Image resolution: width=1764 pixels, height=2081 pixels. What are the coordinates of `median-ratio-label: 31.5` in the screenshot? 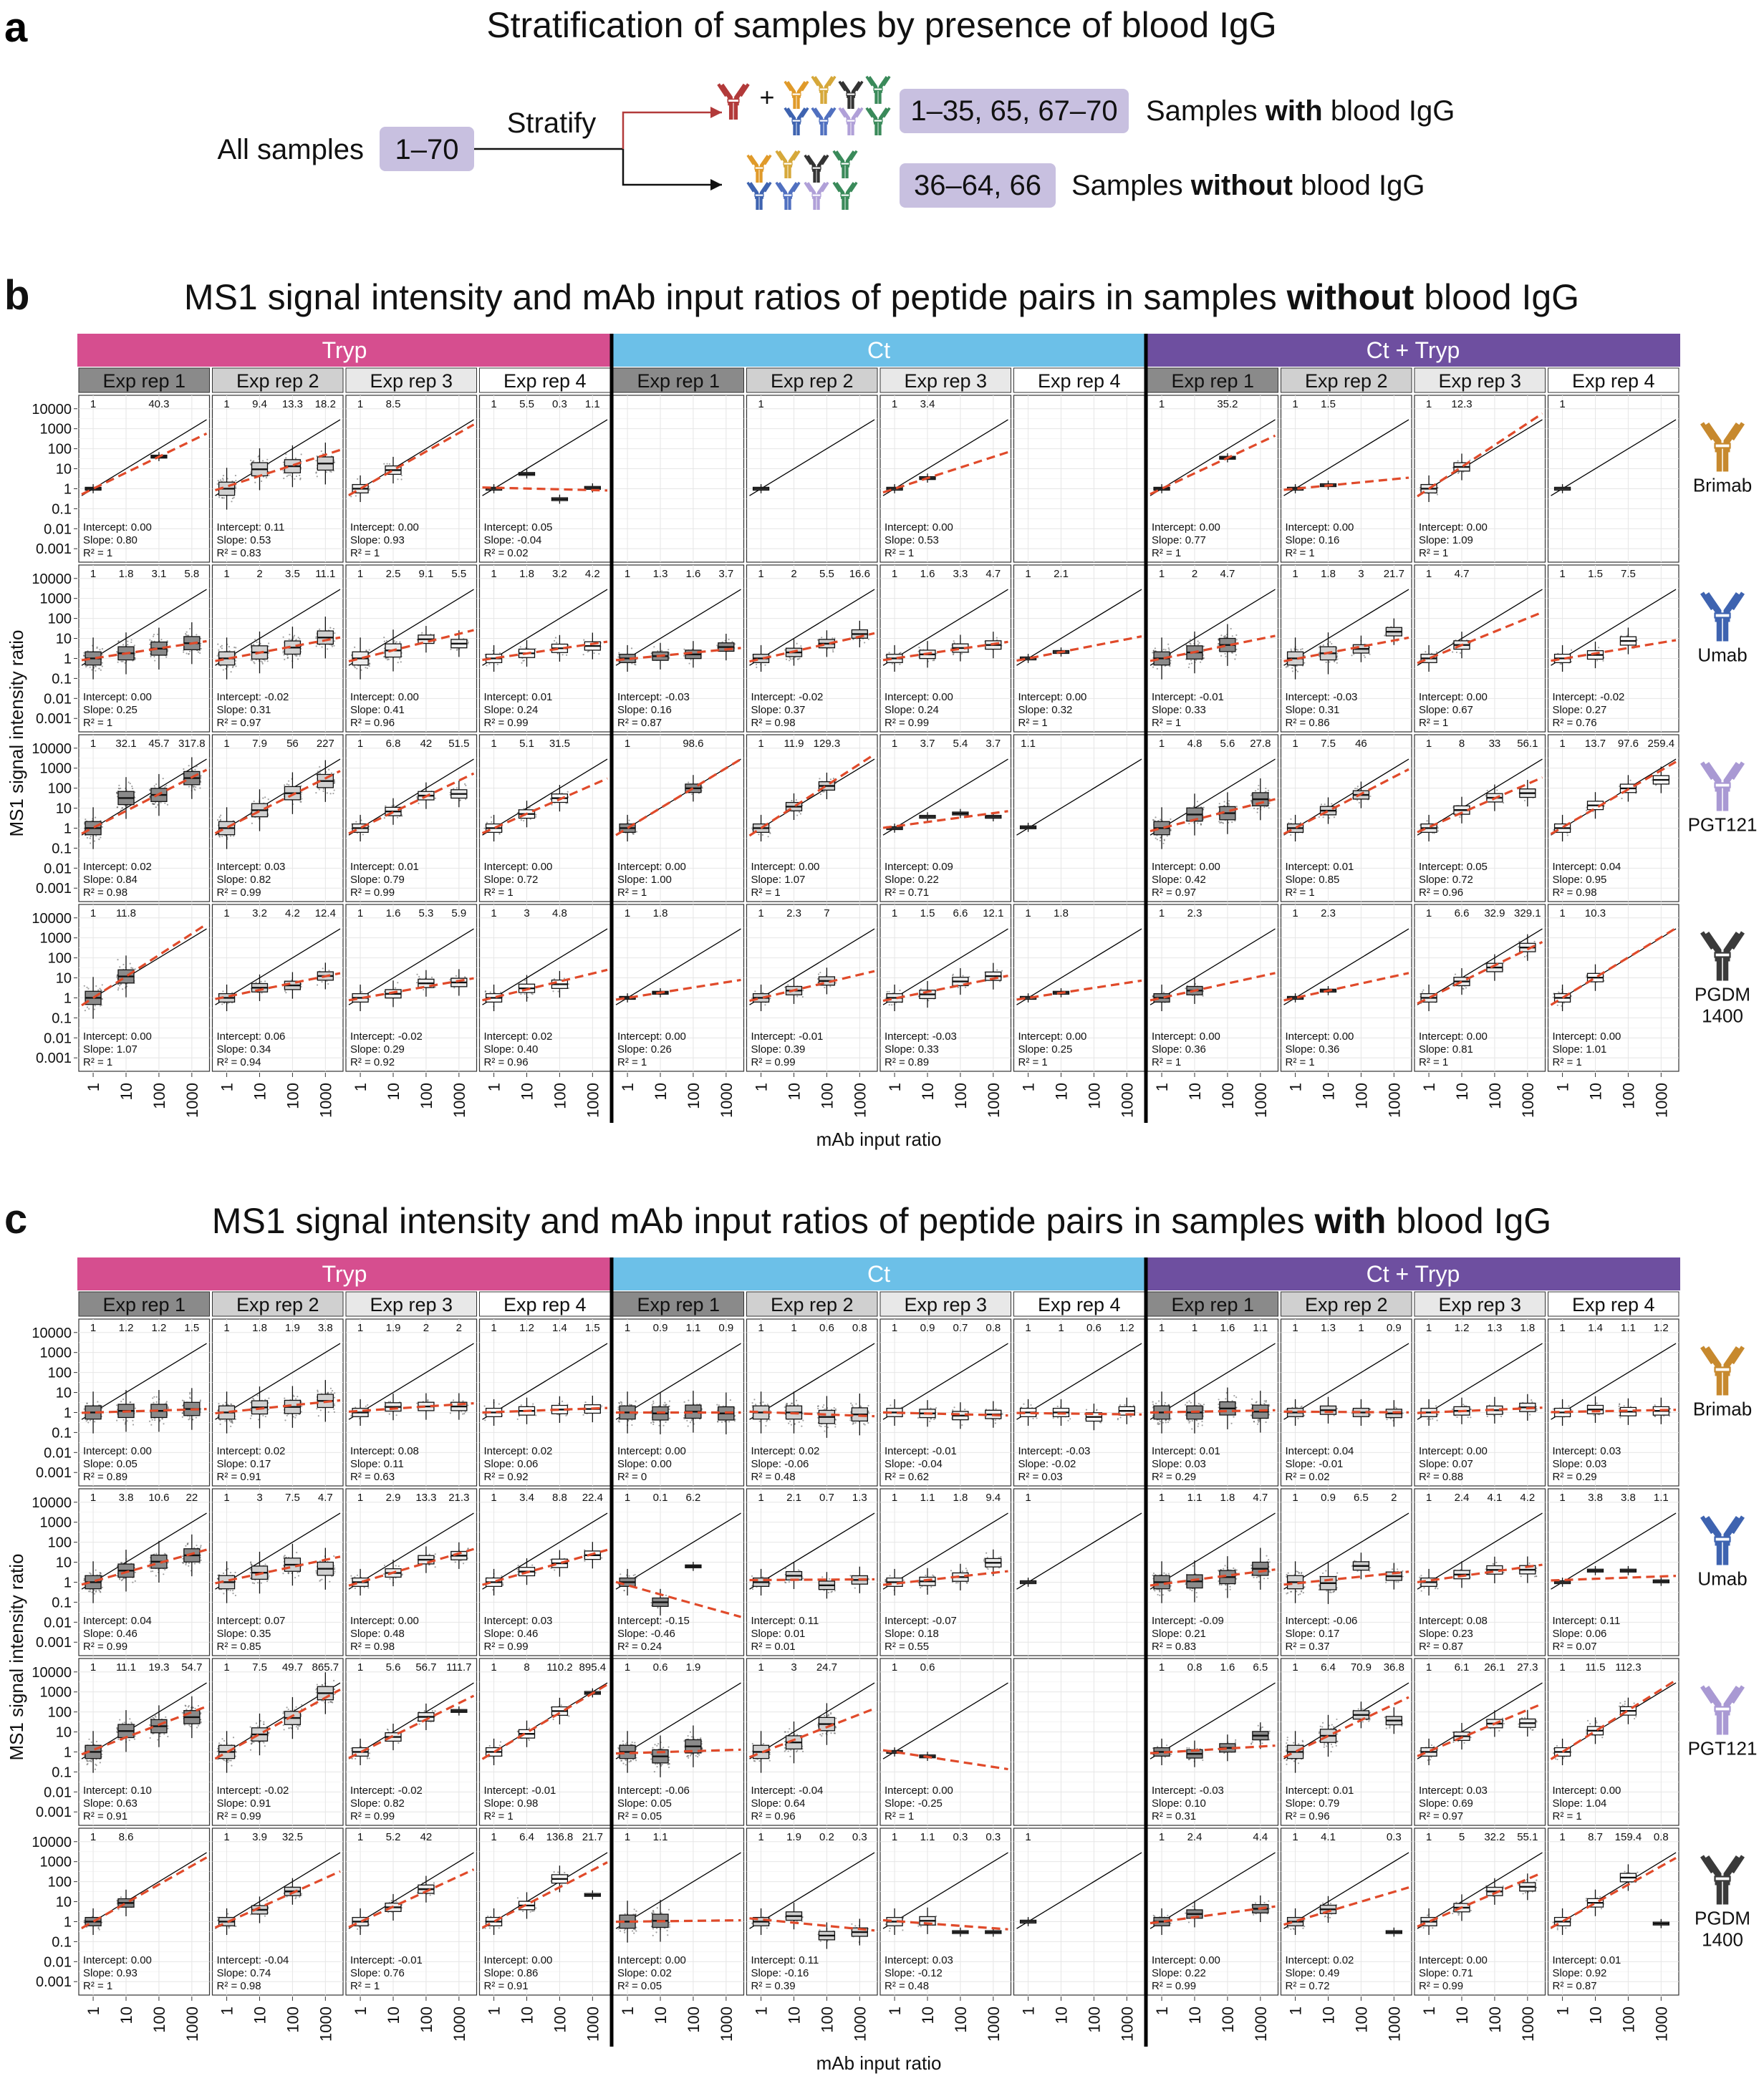 It's located at (559, 744).